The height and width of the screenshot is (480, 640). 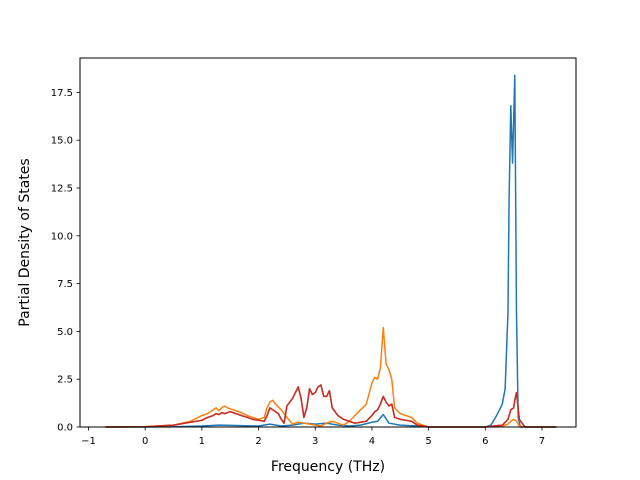 I want to click on series-4-line, so click(x=331, y=406).